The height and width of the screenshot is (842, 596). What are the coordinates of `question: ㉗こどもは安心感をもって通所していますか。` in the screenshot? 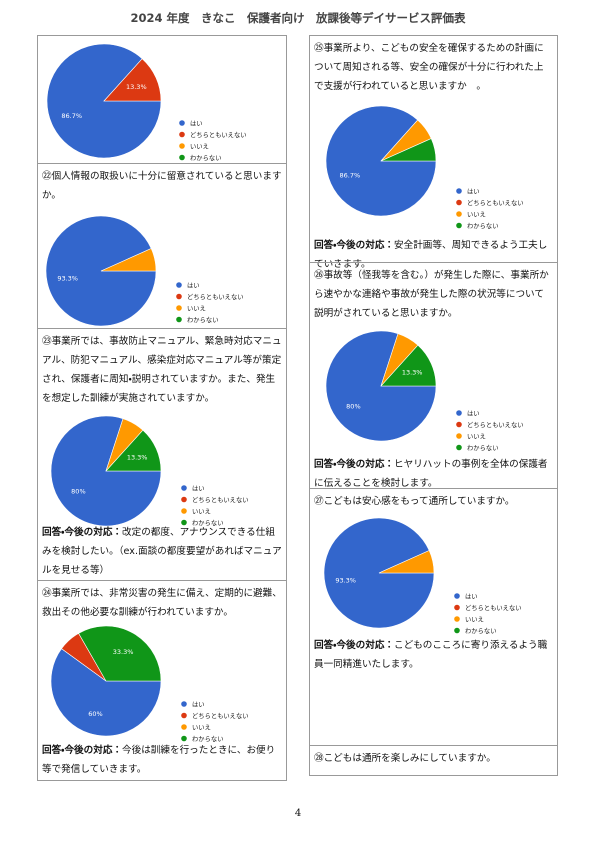 It's located at (414, 501).